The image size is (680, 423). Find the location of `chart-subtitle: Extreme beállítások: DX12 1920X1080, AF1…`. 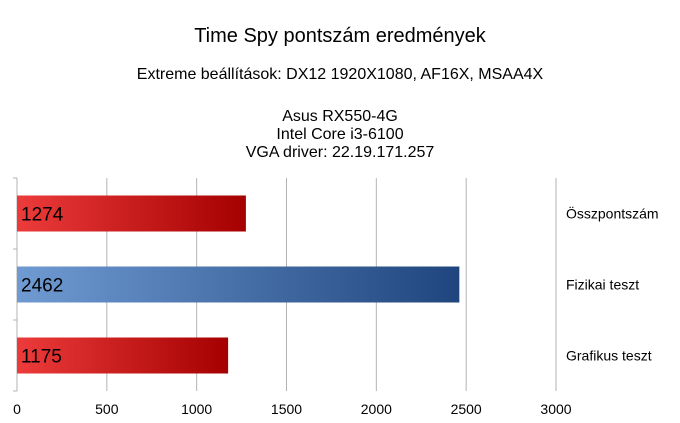

chart-subtitle: Extreme beállítások: DX12 1920X1080, AF1… is located at coordinates (340, 74).